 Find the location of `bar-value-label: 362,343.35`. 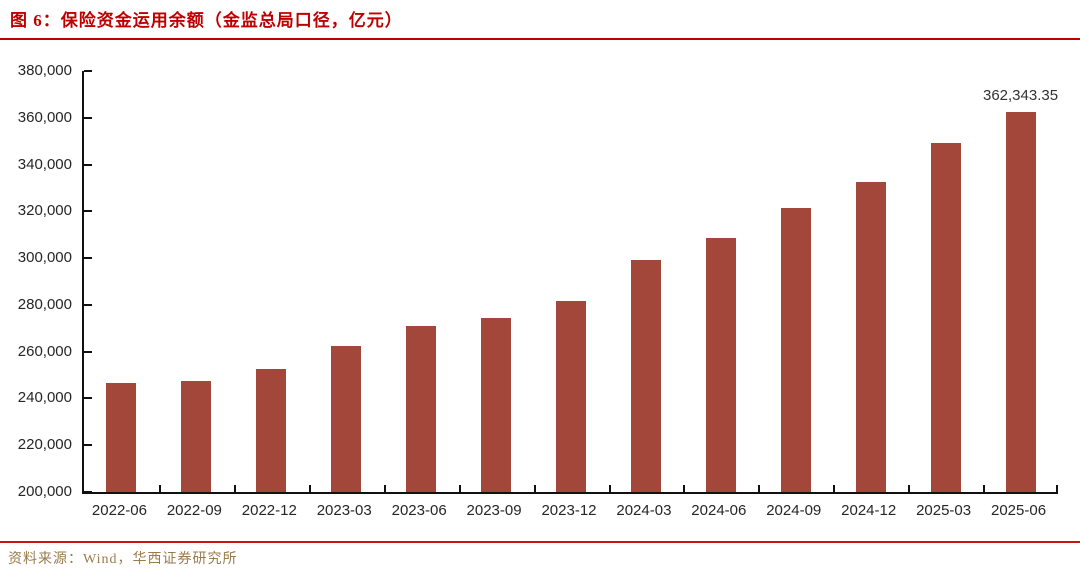

bar-value-label: 362,343.35 is located at coordinates (1020, 96).